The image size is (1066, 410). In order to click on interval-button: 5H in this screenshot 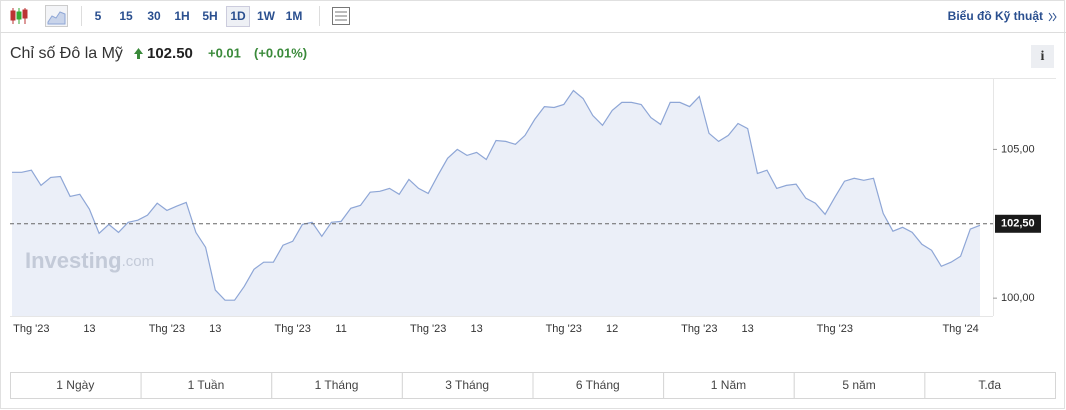, I will do `click(209, 16)`.